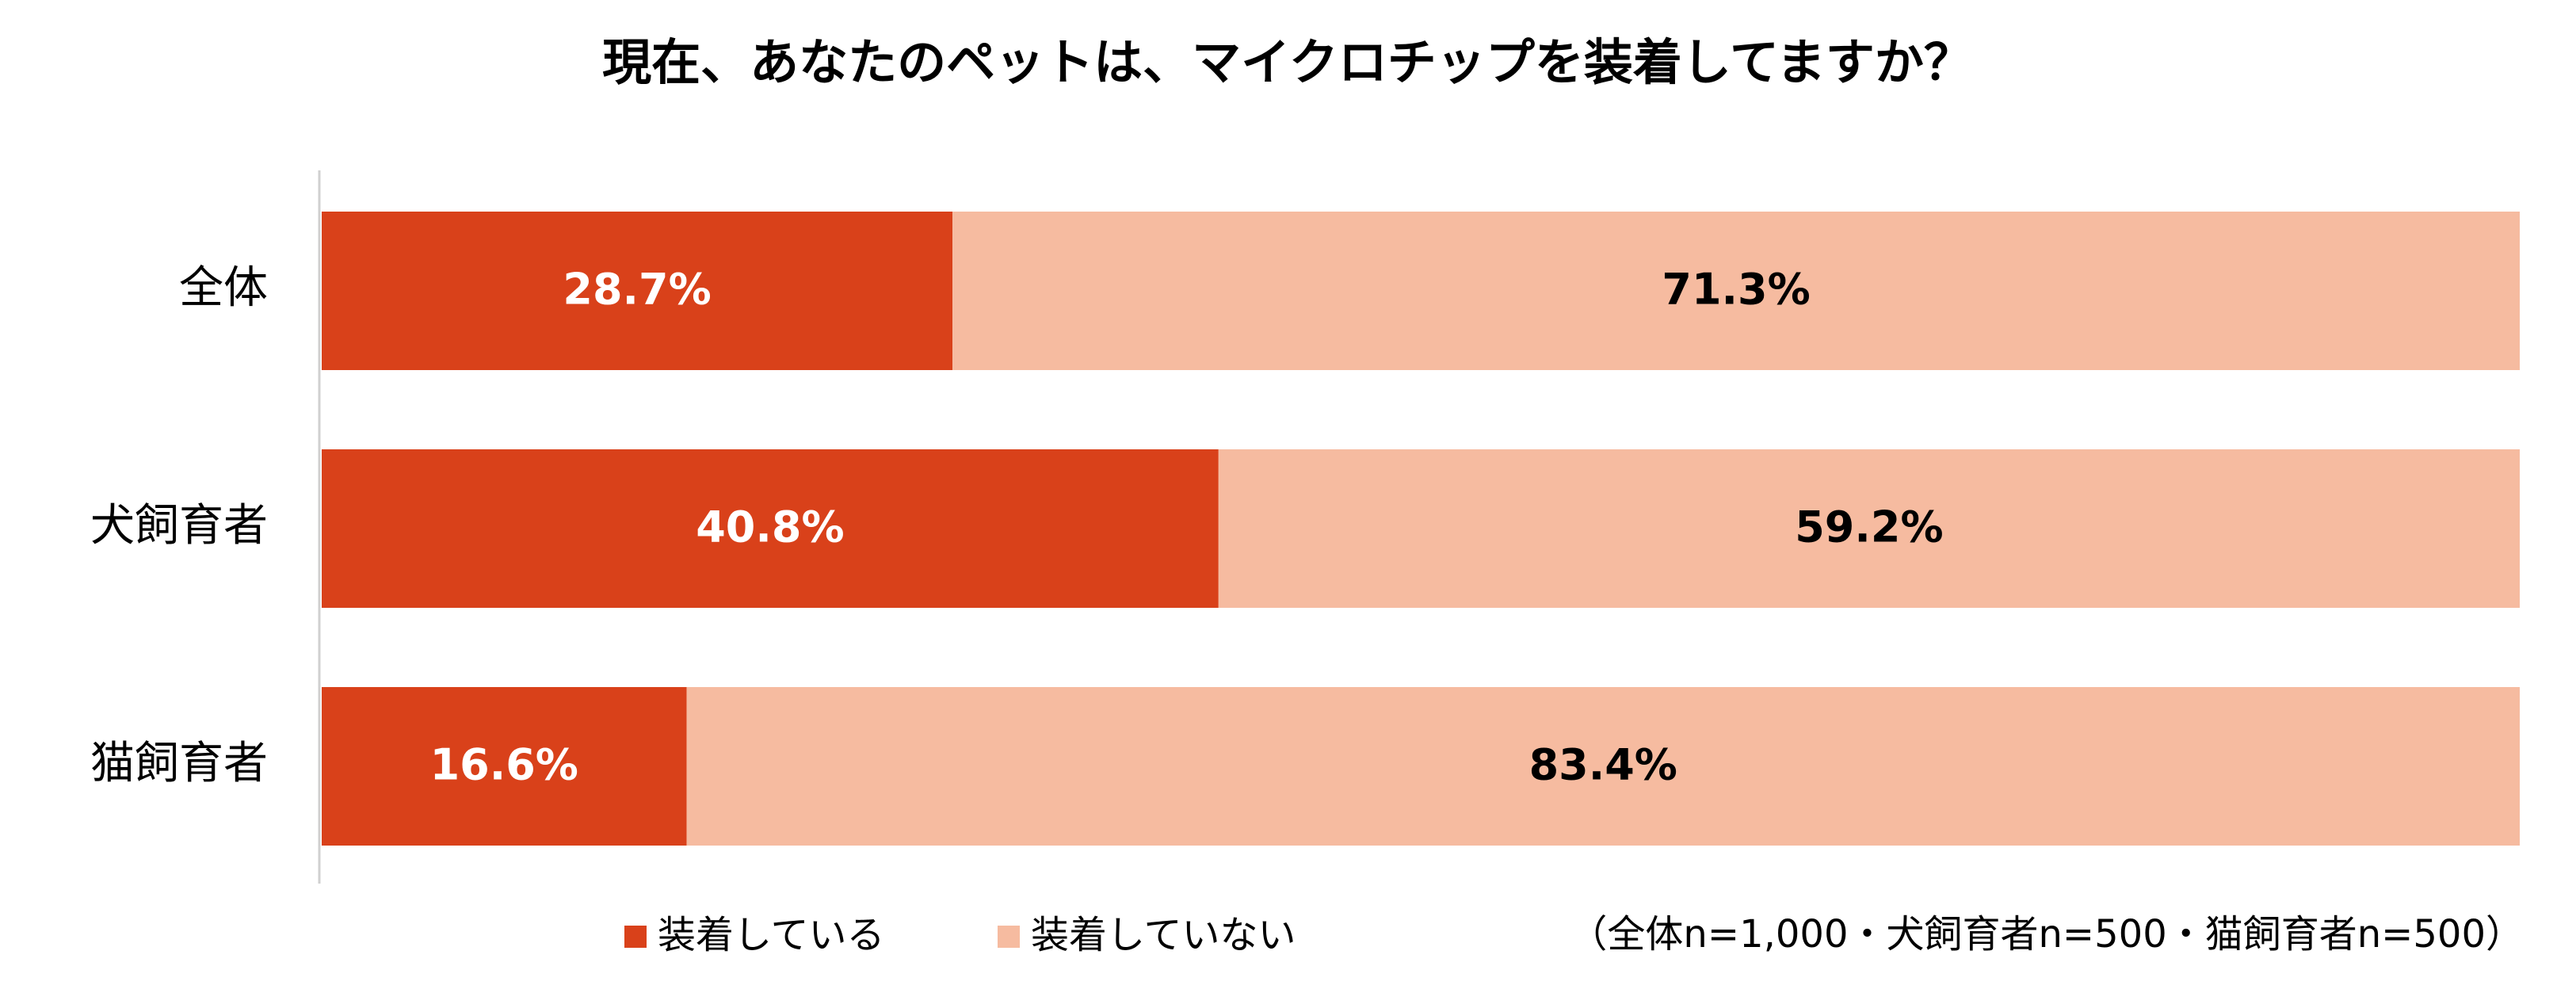 This screenshot has height=989, width=2576. I want to click on sample-note: （全体n=1,000・犬飼育者n=500・猫飼育者n=500）, so click(2046, 934).